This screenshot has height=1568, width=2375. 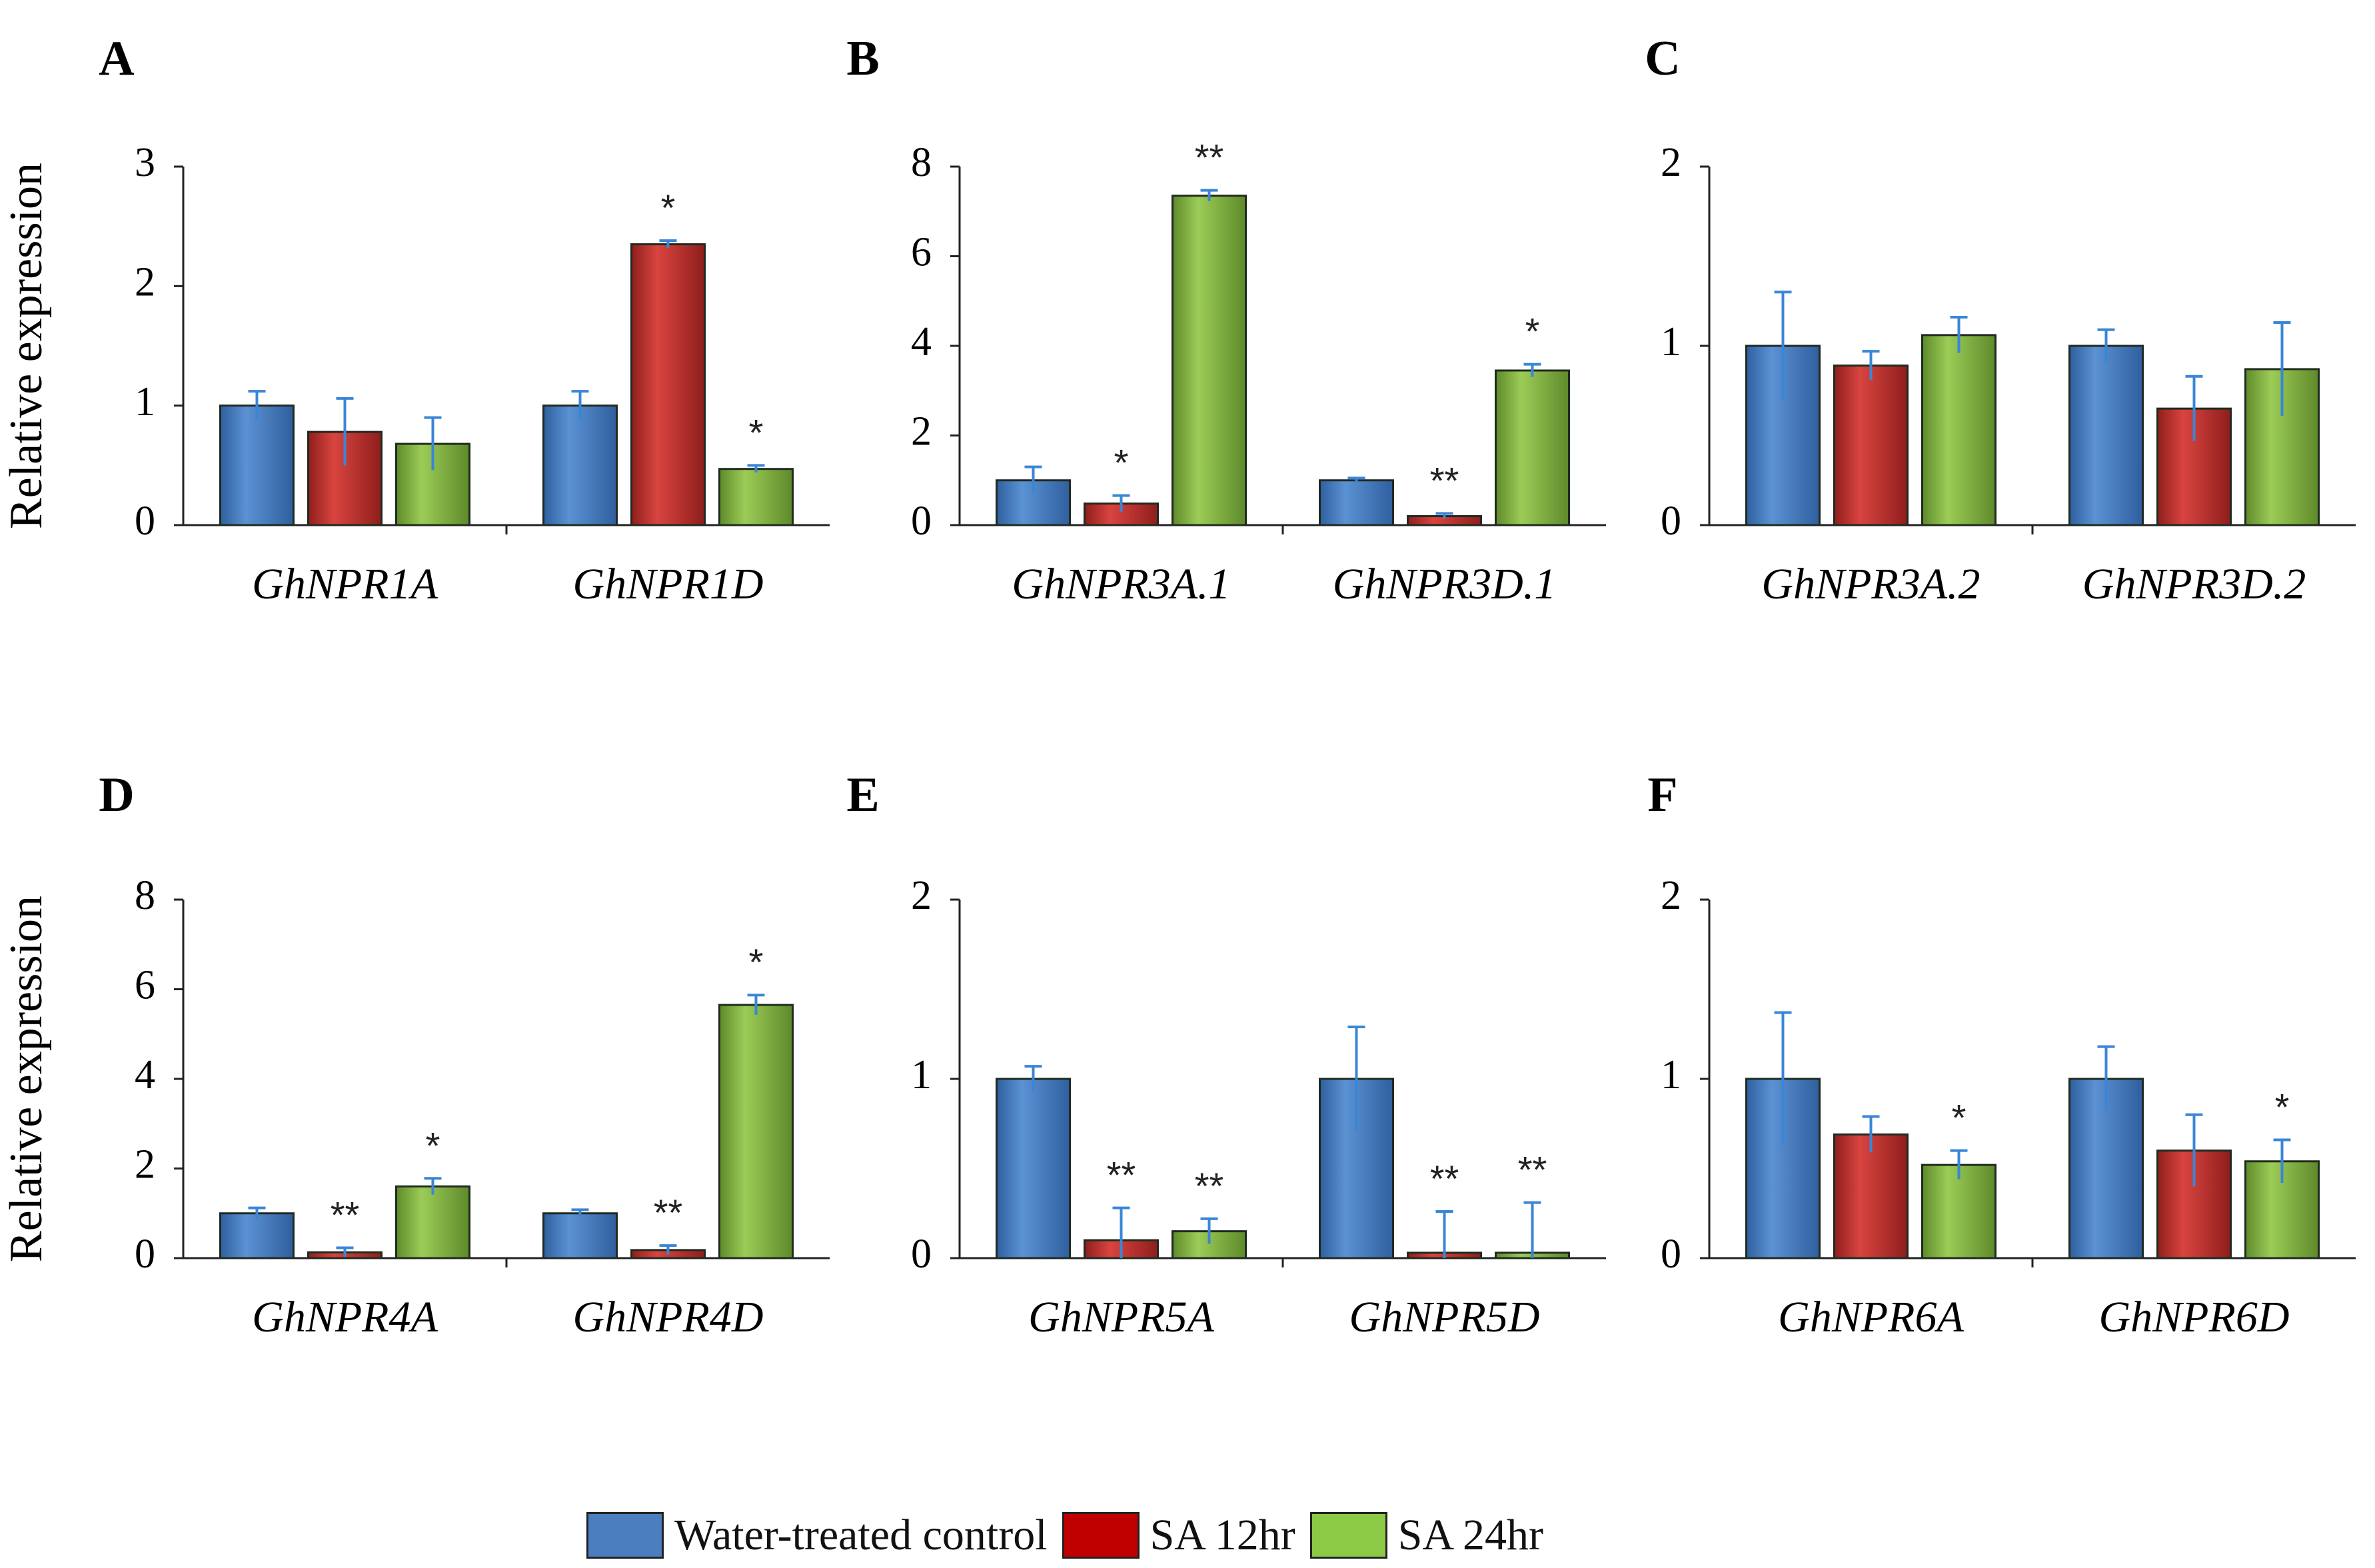 I want to click on category-label-f: GhNPR6A, so click(x=1871, y=1317).